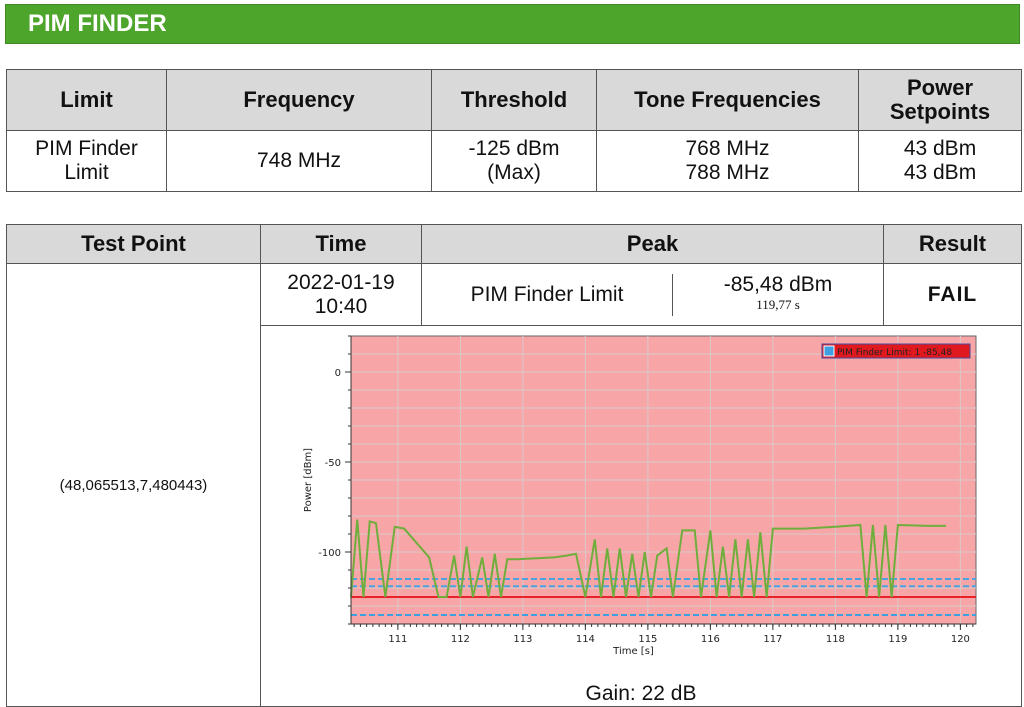 The height and width of the screenshot is (707, 1024). What do you see at coordinates (585, 639) in the screenshot?
I see `x-tick-label: 114` at bounding box center [585, 639].